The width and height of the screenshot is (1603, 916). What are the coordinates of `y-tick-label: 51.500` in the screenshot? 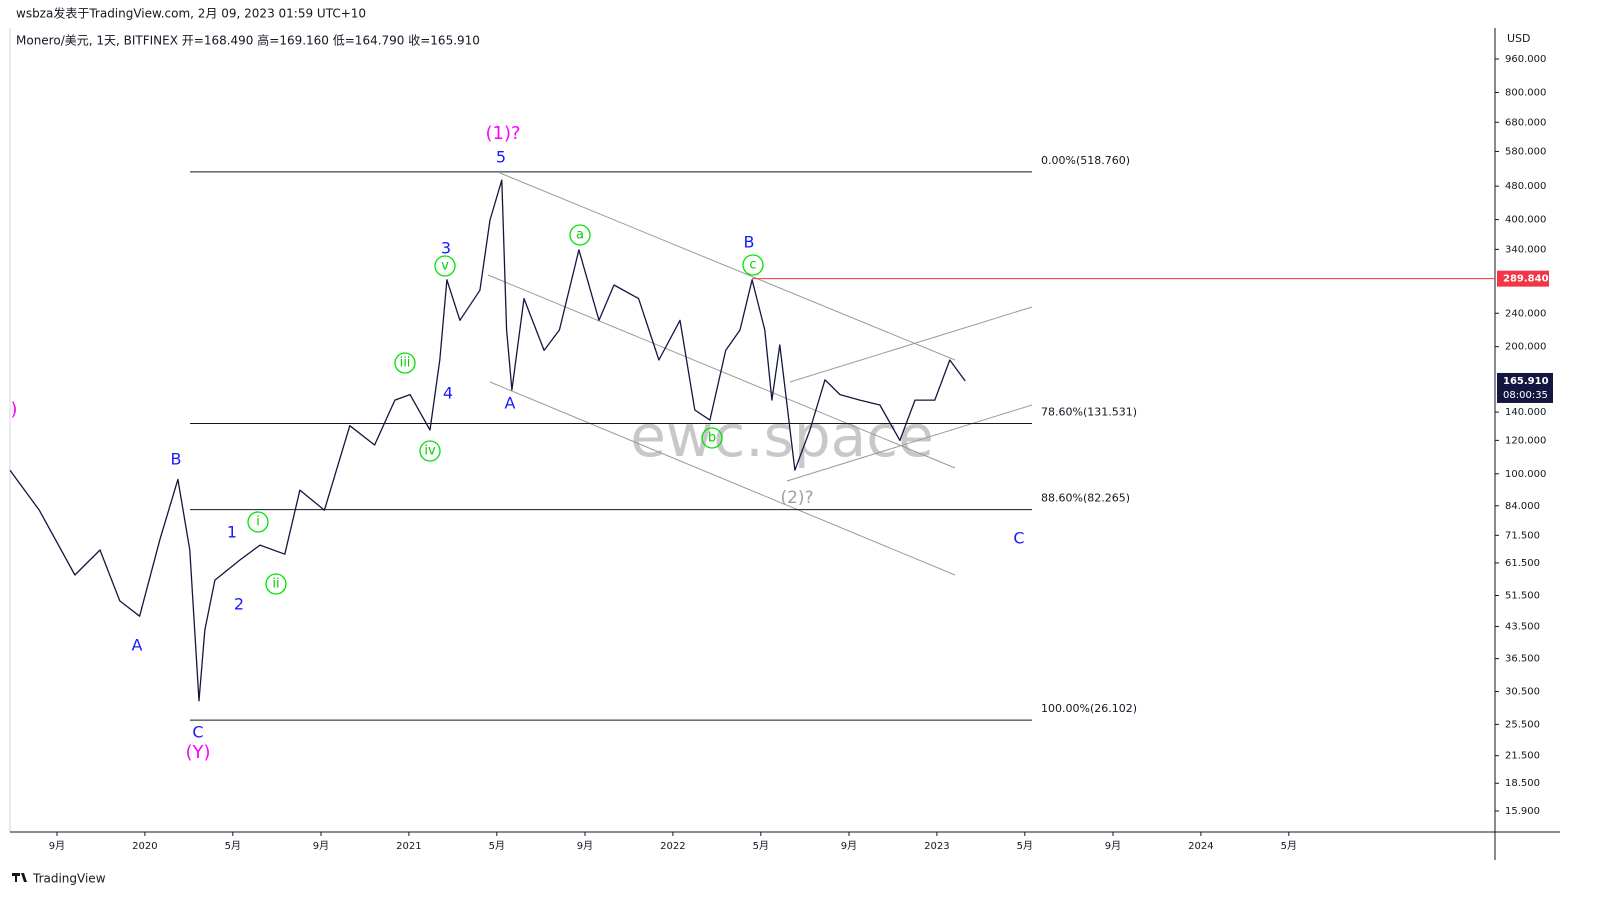 It's located at (1522, 595).